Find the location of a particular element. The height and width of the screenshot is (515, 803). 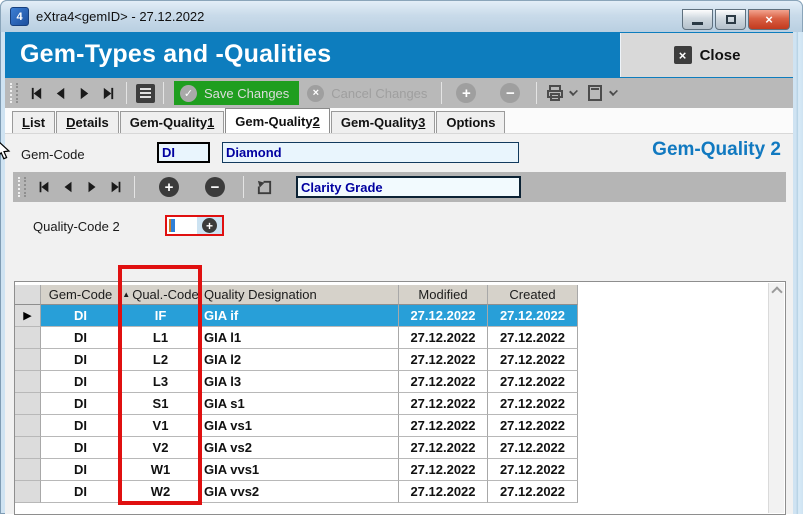

cell-quality-designation: GIA l1 is located at coordinates (300, 338).